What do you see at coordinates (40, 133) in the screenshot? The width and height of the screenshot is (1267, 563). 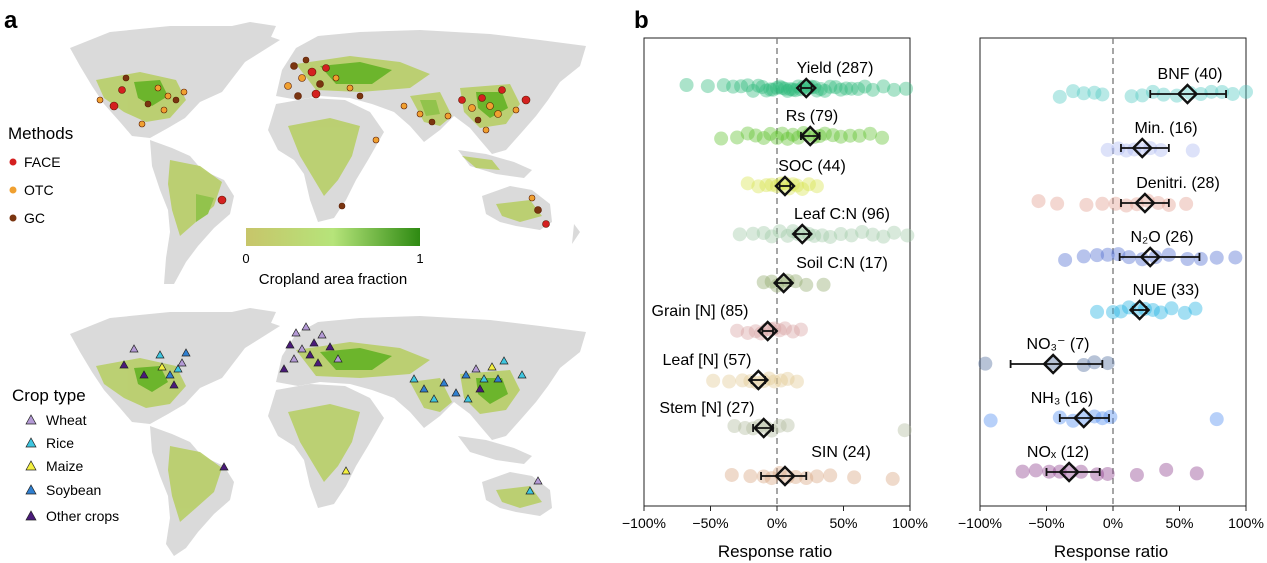 I see `methods-title: Methods` at bounding box center [40, 133].